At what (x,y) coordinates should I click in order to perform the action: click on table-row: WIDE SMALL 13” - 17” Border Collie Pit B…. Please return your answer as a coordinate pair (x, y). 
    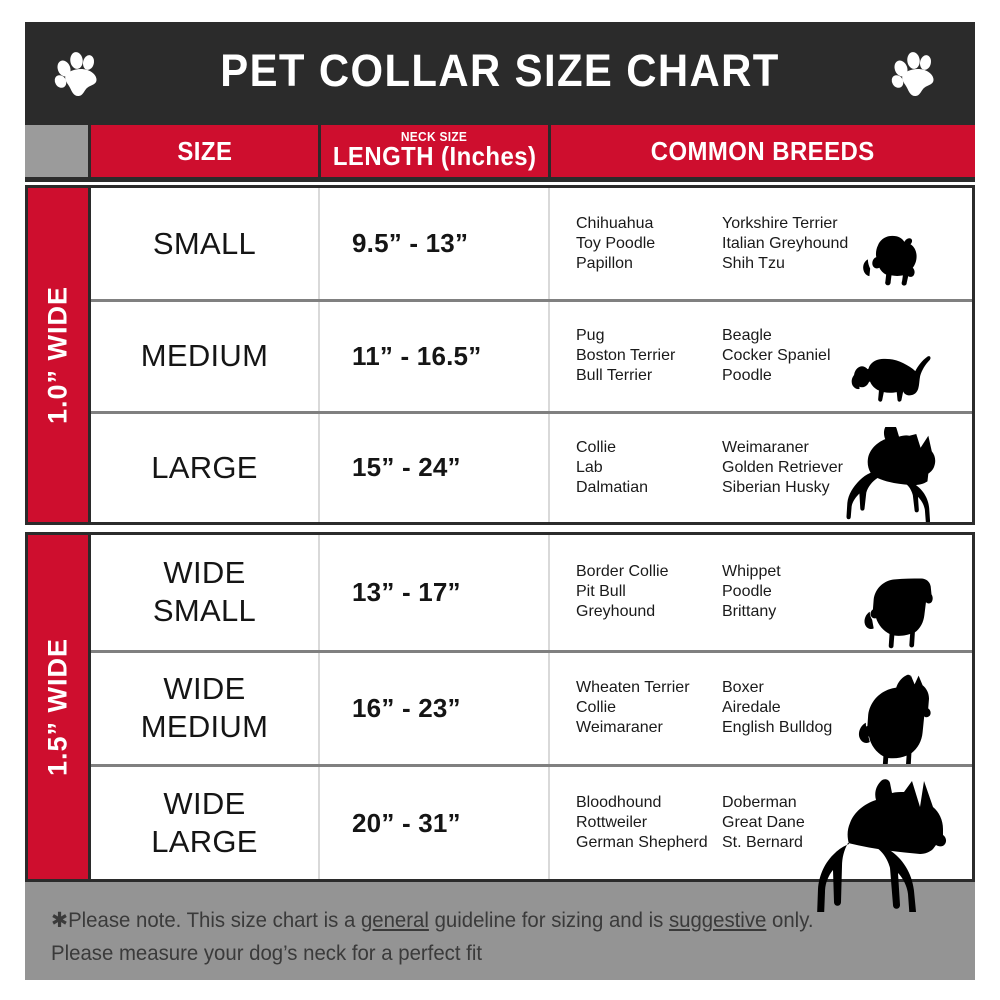
    Looking at the image, I should click on (531, 592).